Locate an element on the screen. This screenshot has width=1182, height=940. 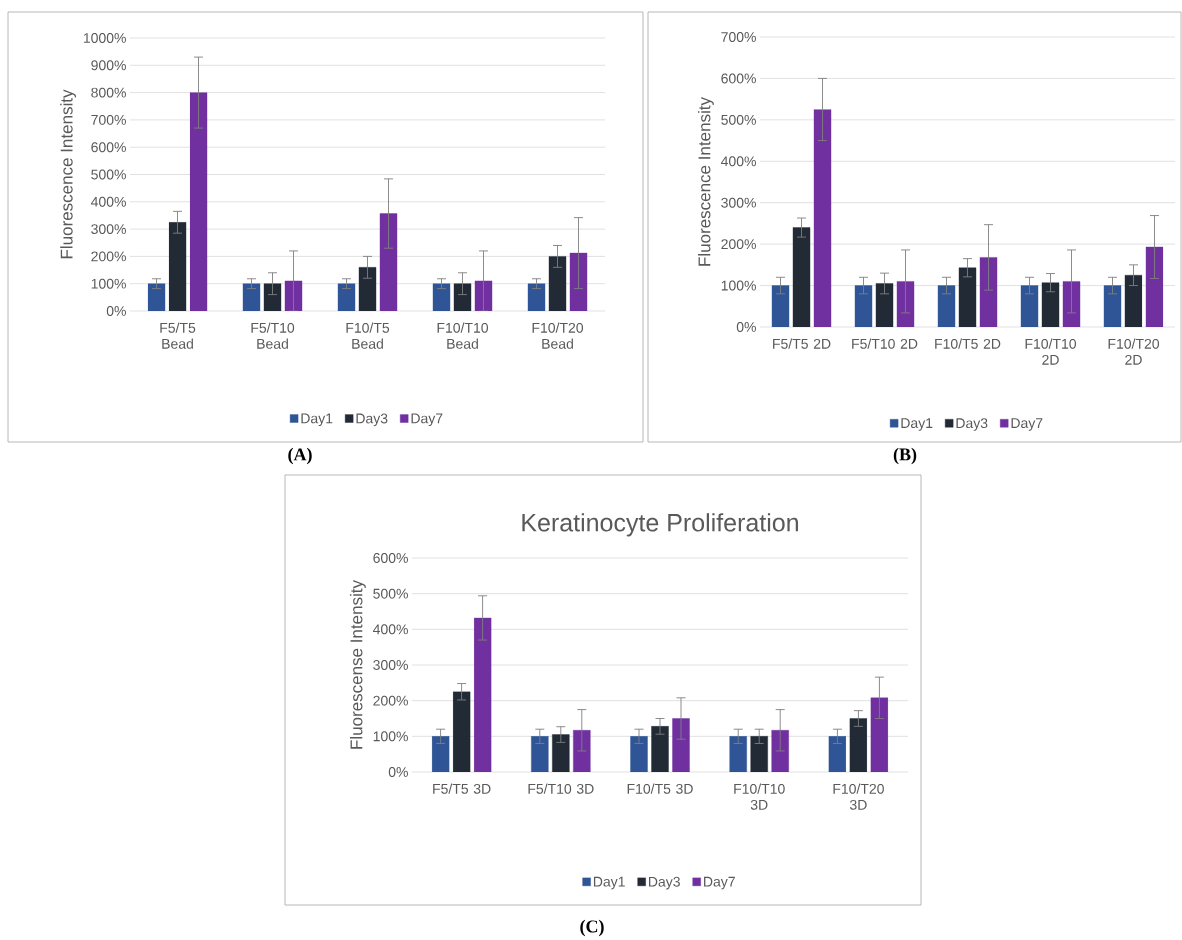
x-tick-label: F5/T10 3D is located at coordinates (561, 788).